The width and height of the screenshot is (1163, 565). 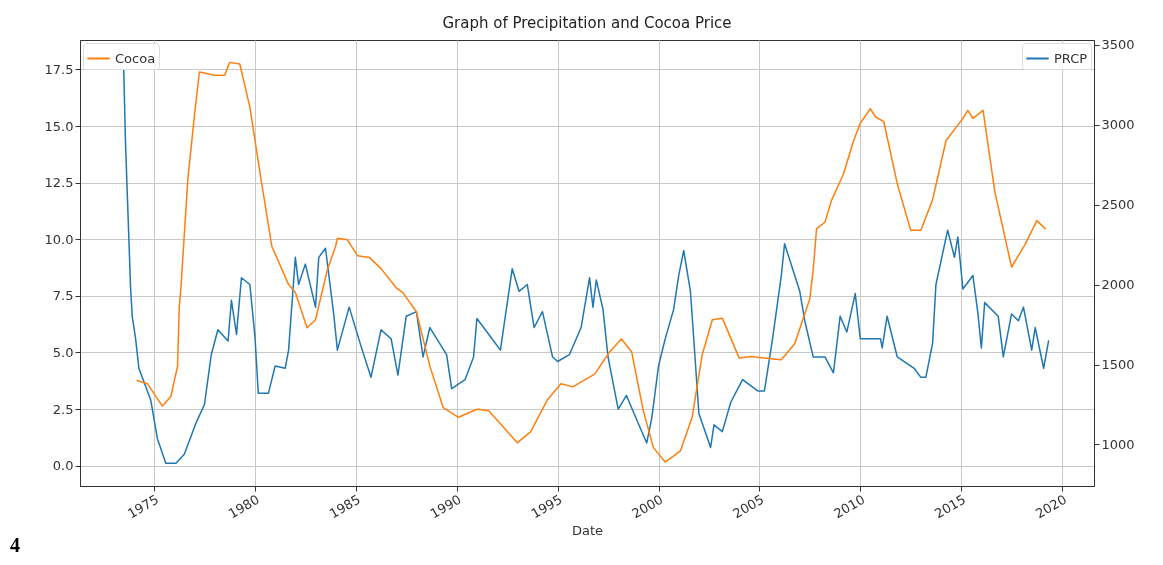 What do you see at coordinates (59, 69) in the screenshot?
I see `y-tick-label: 17.5` at bounding box center [59, 69].